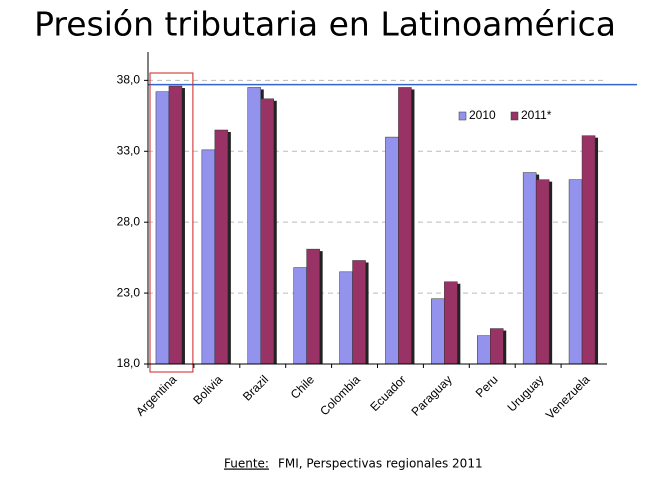 Image resolution: width=651 pixels, height=489 pixels. What do you see at coordinates (325, 24) in the screenshot?
I see `chart-title: Presión tributaria en Latinoamérica` at bounding box center [325, 24].